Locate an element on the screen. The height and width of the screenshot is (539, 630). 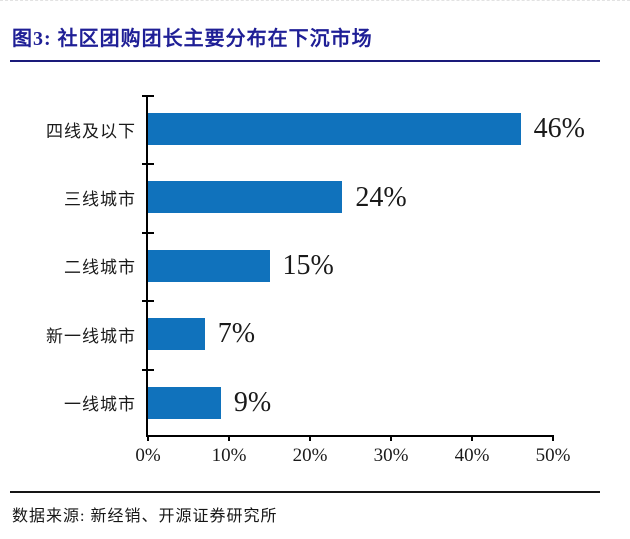
x-tick-label: 20% is located at coordinates (310, 455).